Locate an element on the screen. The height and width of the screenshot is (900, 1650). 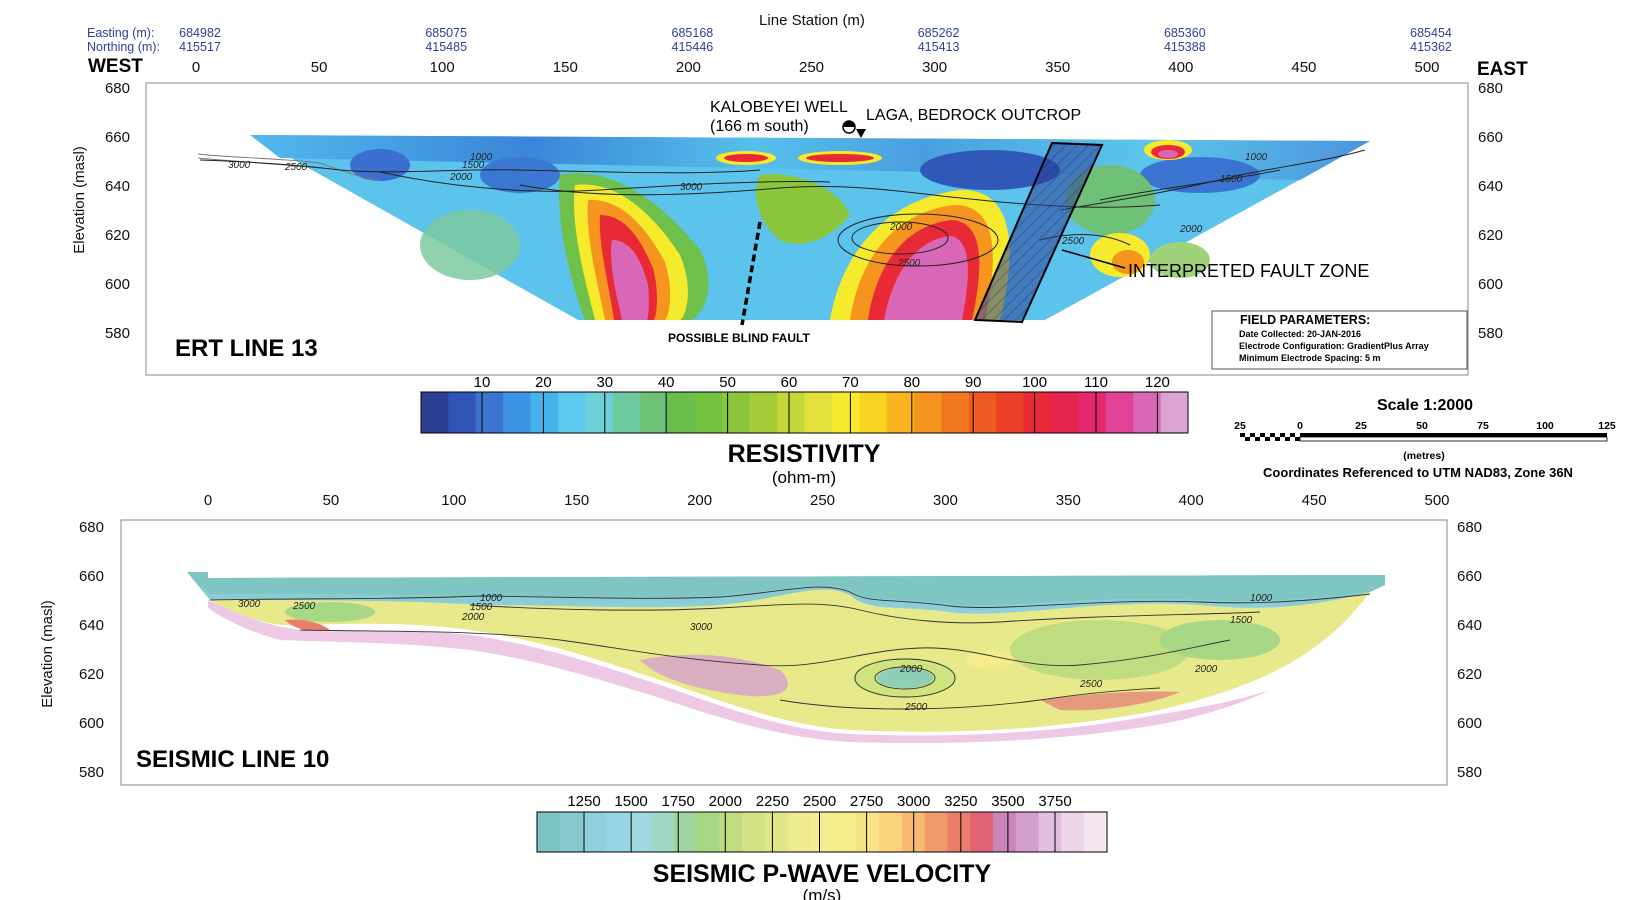
resistivity-title: RESISTIVITY is located at coordinates (804, 454).